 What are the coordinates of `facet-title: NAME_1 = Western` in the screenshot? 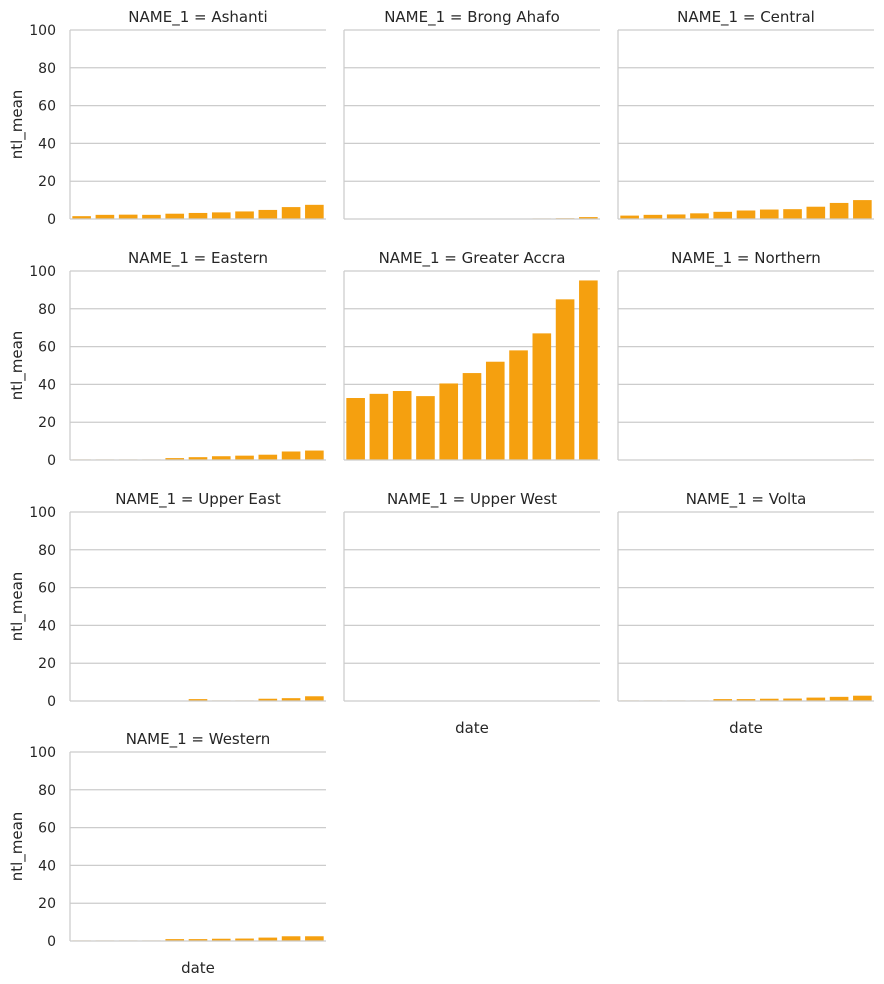 It's located at (198, 739).